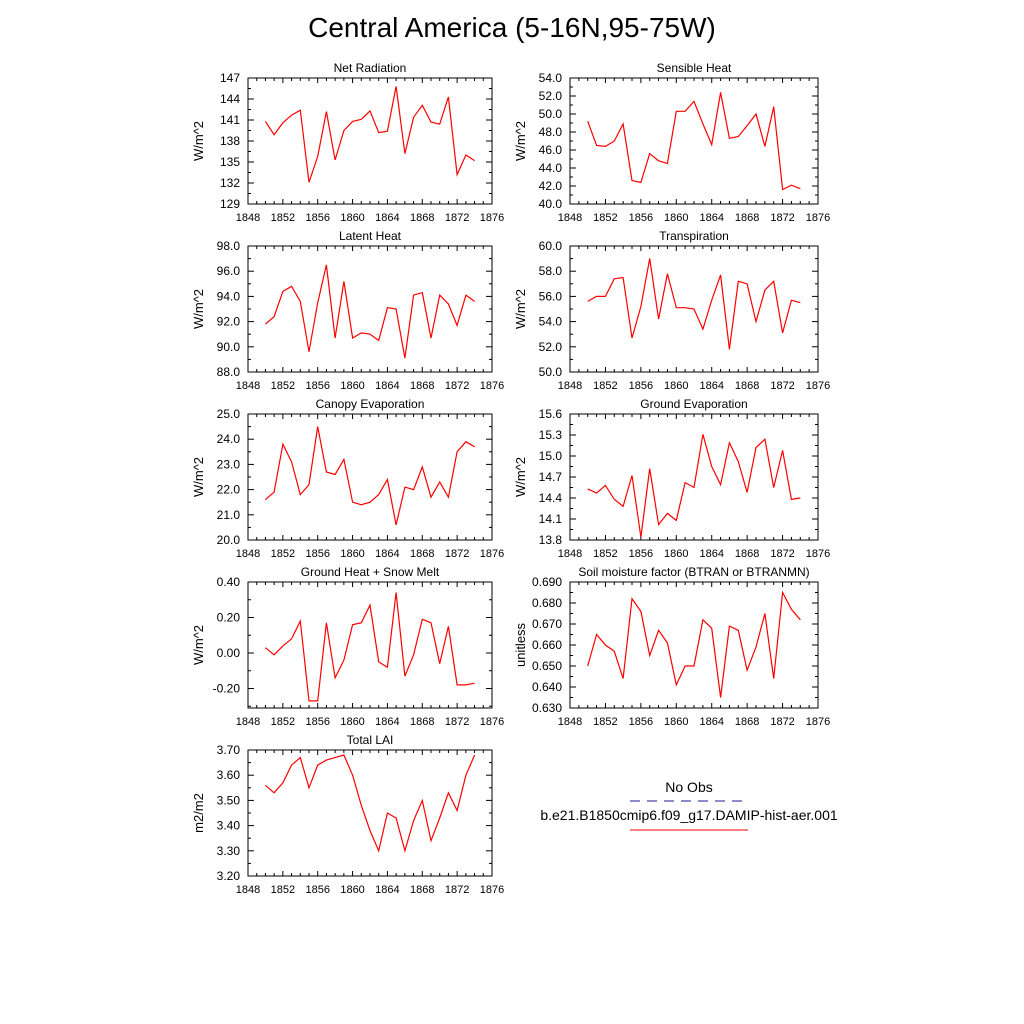 Image resolution: width=1024 pixels, height=1024 pixels. I want to click on y-tick-label: 132, so click(230, 183).